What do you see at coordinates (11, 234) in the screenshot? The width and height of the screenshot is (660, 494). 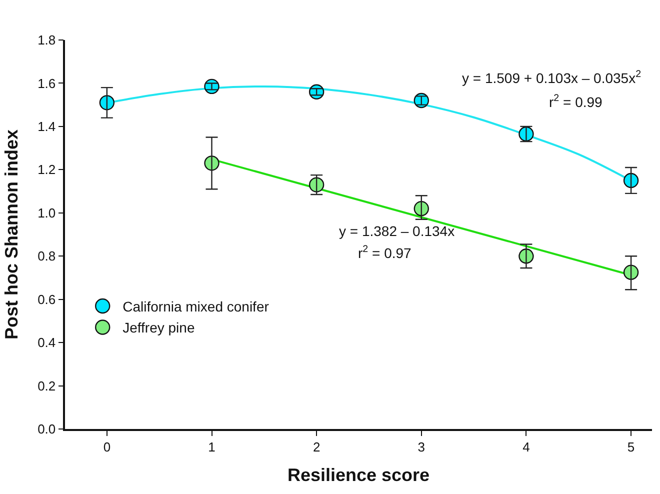 I see `y-axis-title: Post hoc Shannon index` at bounding box center [11, 234].